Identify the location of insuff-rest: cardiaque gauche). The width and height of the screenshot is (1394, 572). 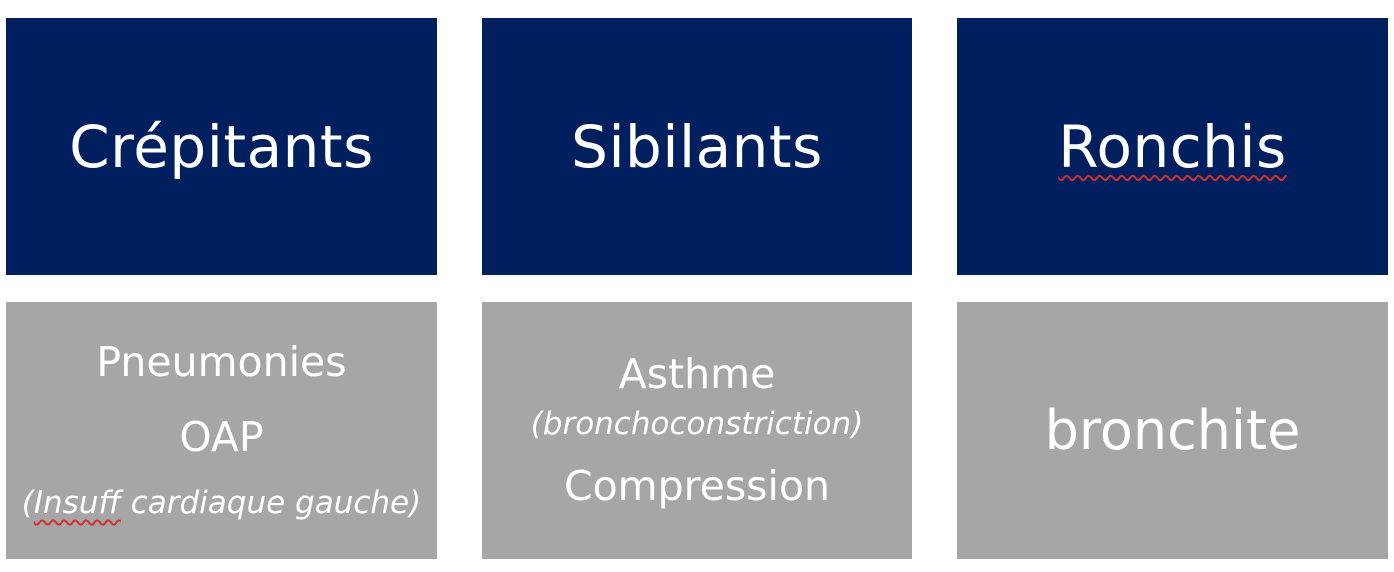
(271, 503).